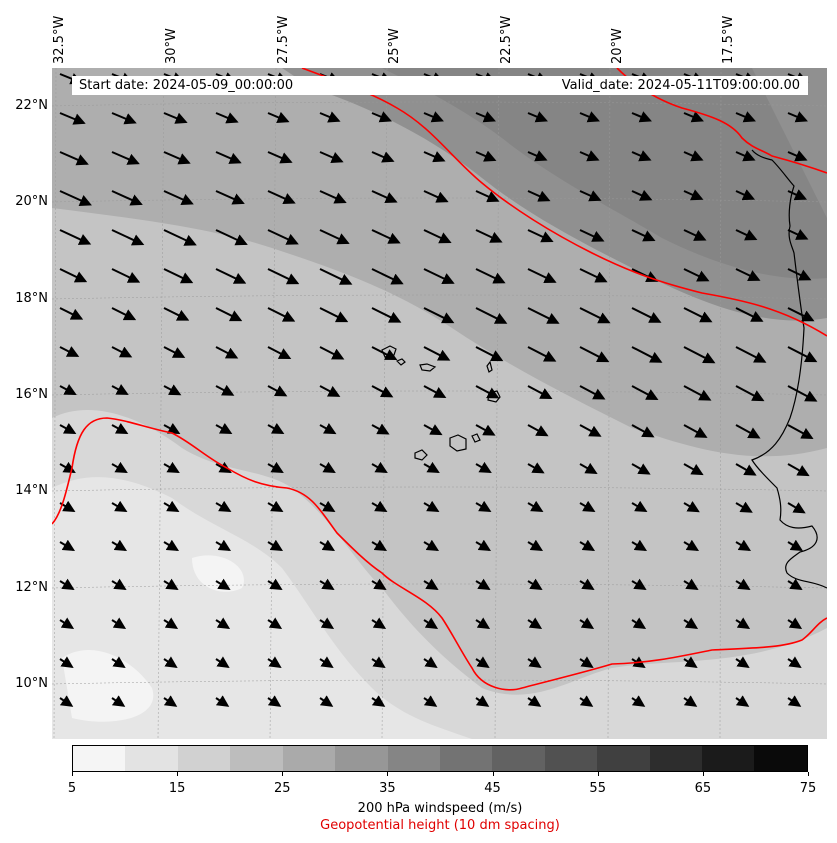  What do you see at coordinates (680, 85) in the screenshot?
I see `valid-date-label: Valid_date: 2024-05-11T09:00:00.00` at bounding box center [680, 85].